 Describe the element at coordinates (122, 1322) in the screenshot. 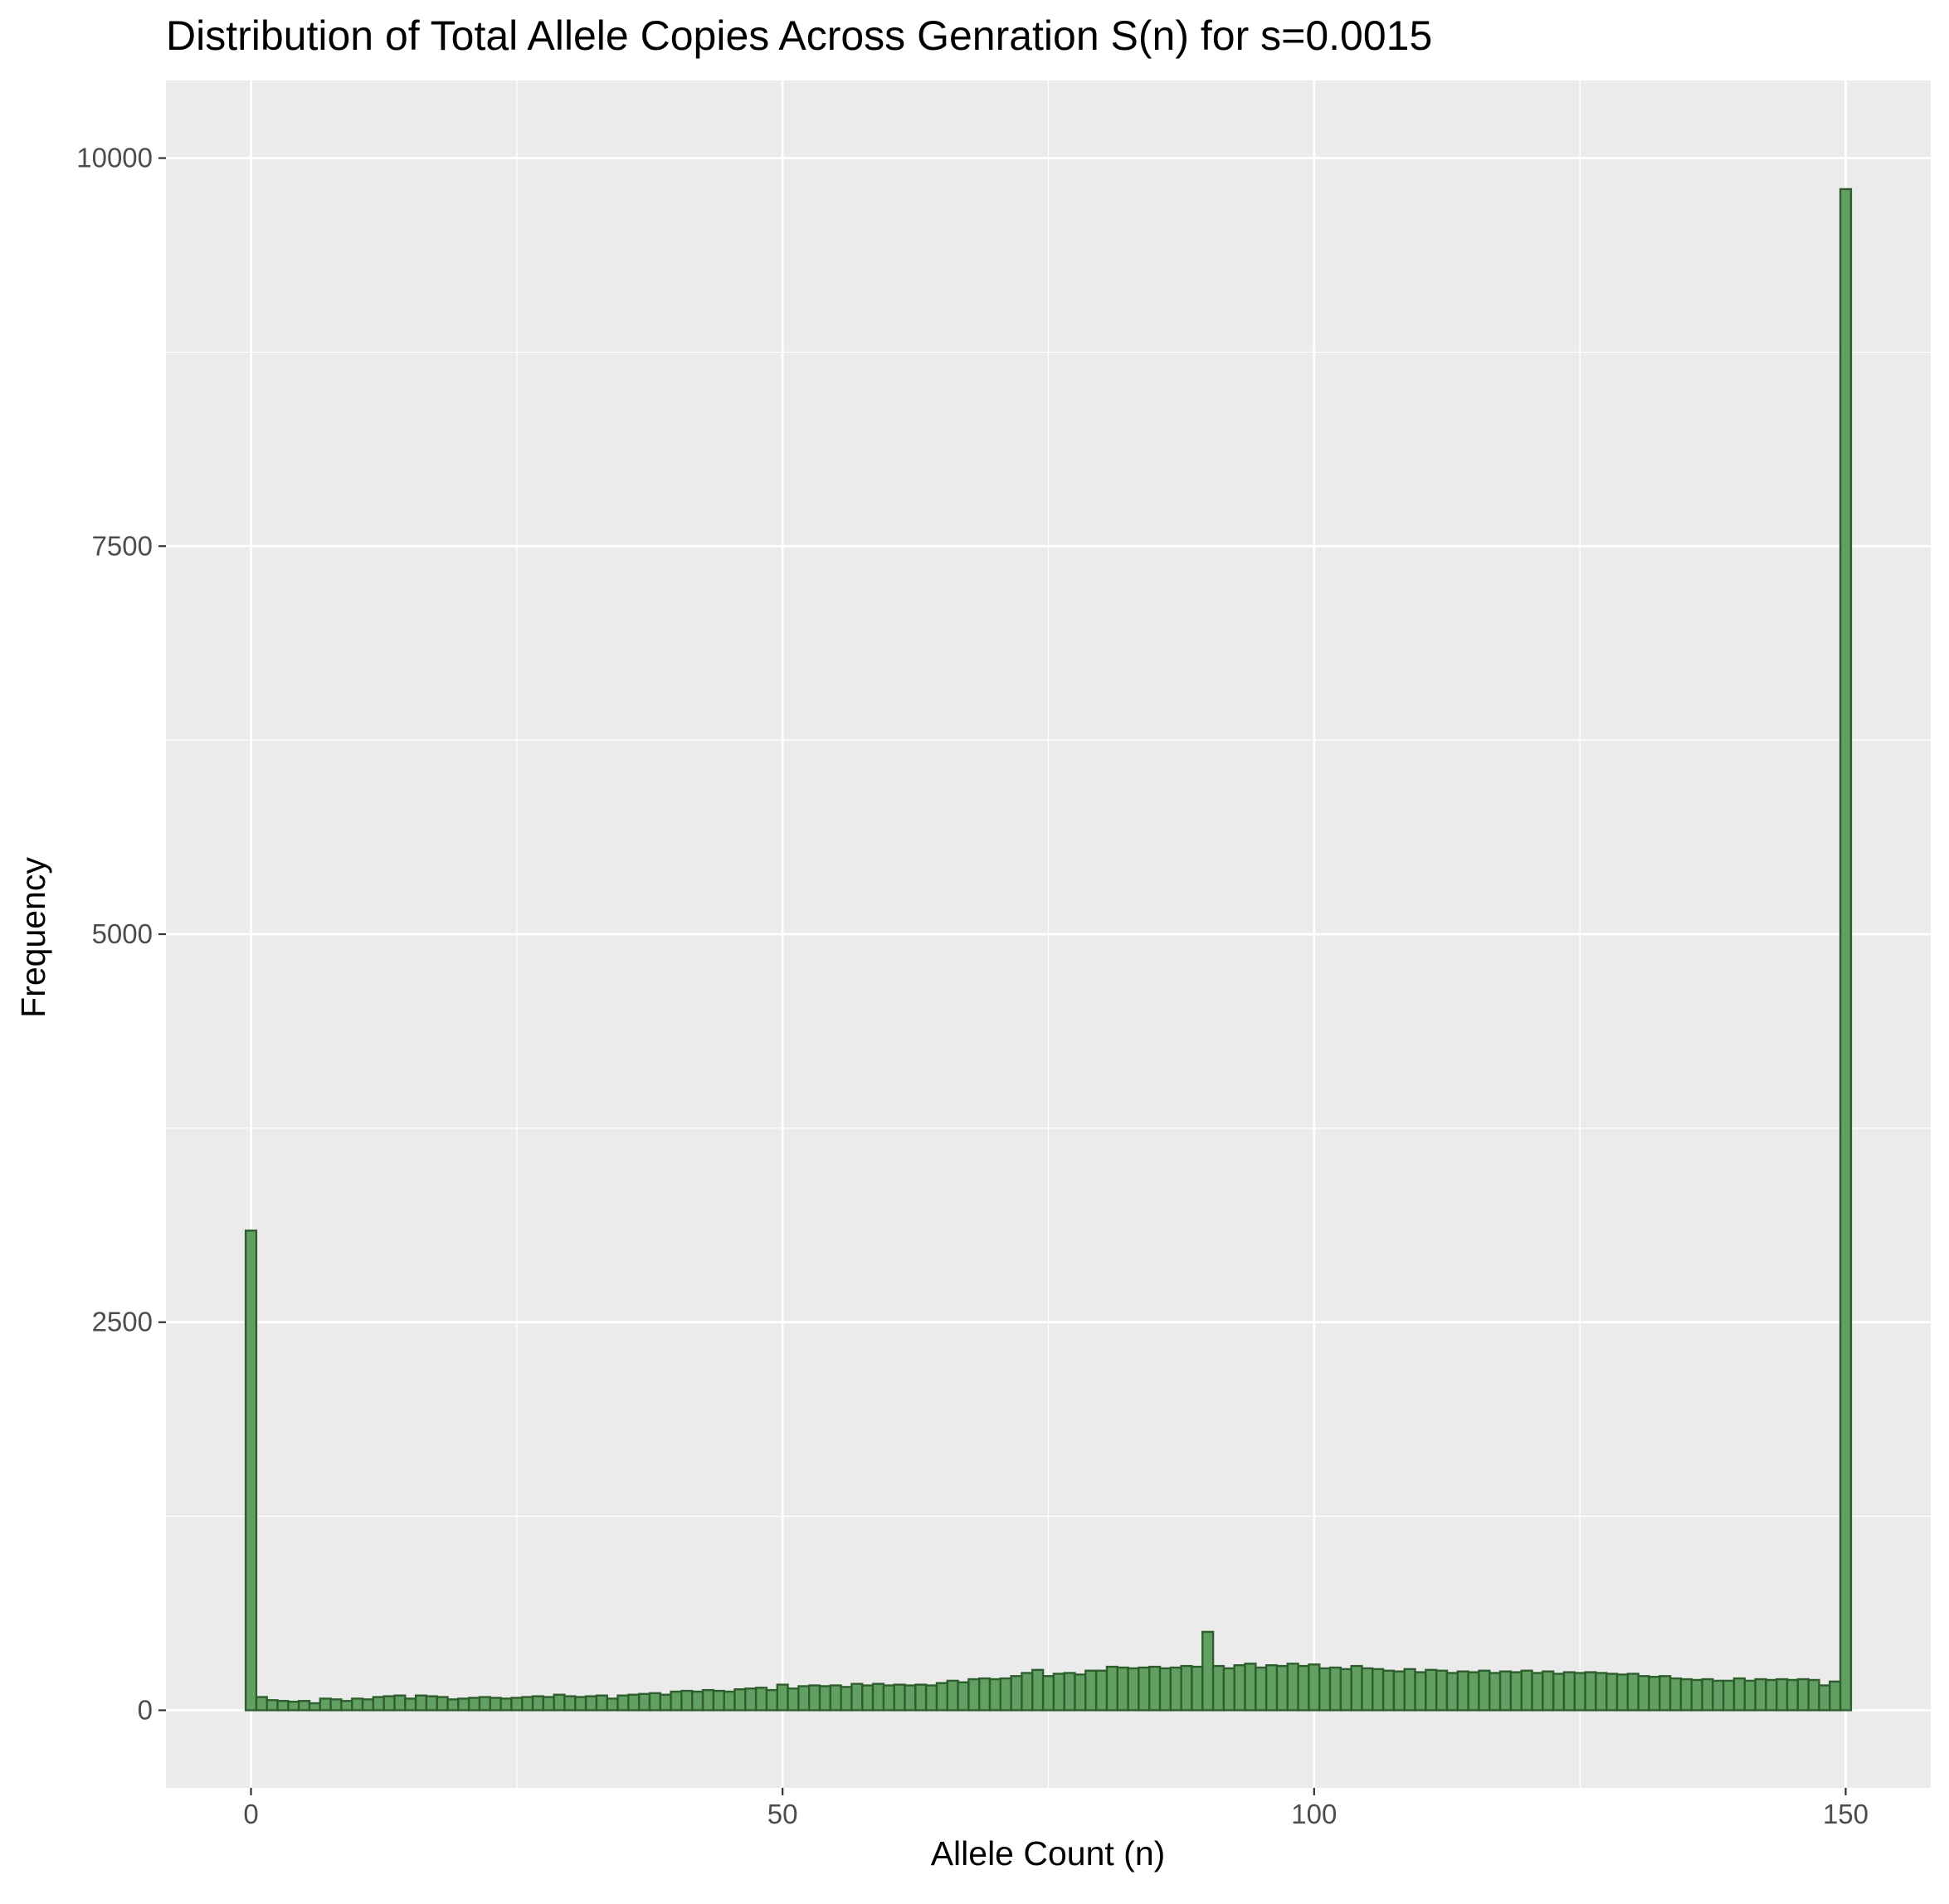

I see `y-tick-label: 2500` at that location.